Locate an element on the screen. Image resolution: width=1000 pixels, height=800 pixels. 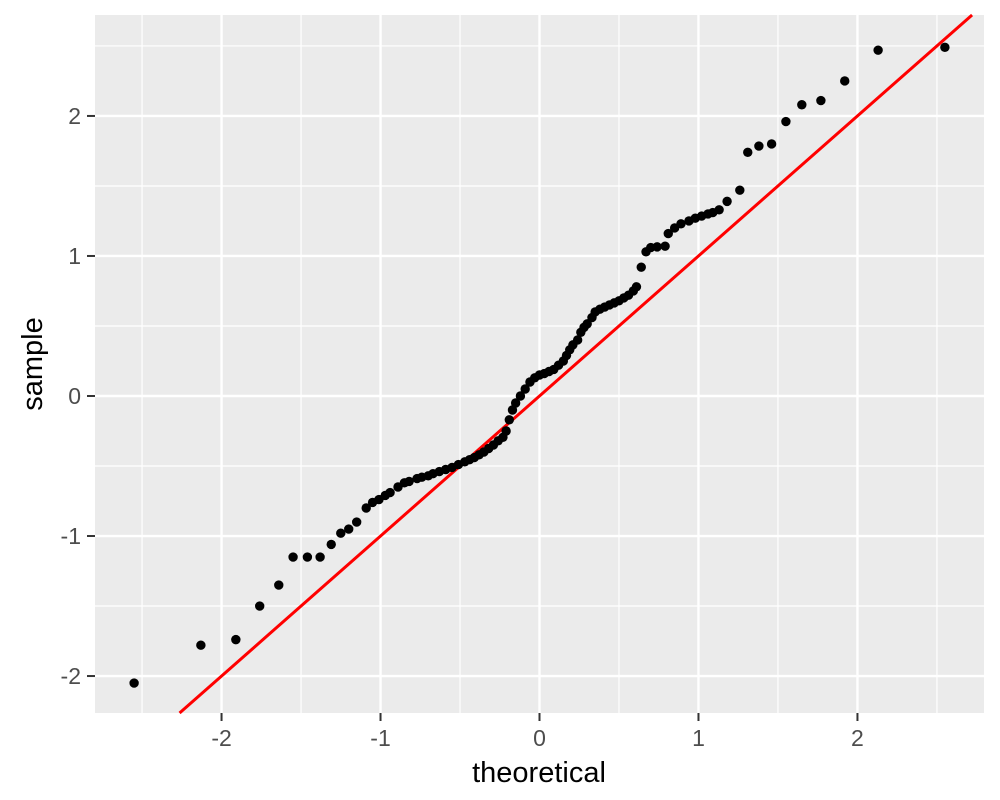
x-axis-tick-label: -2 is located at coordinates (221, 738).